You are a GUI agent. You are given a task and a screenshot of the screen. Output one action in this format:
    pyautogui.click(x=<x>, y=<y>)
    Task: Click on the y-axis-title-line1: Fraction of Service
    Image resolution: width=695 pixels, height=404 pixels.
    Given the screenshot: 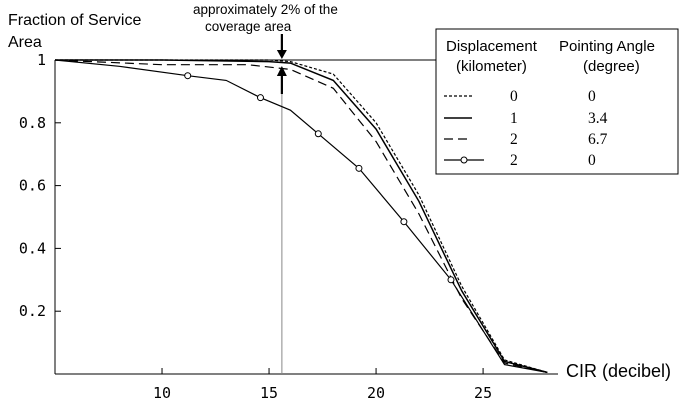 What is the action you would take?
    pyautogui.click(x=74, y=20)
    